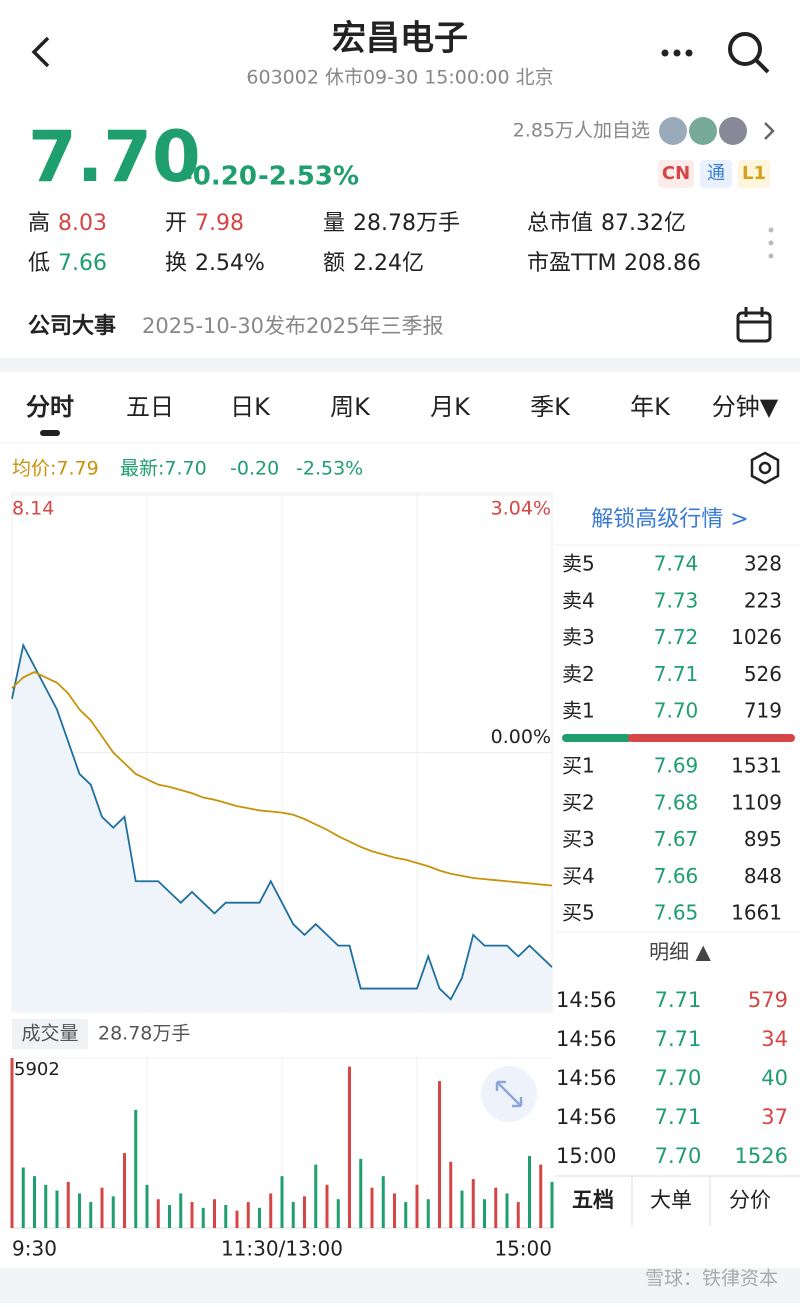  What do you see at coordinates (676, 876) in the screenshot?
I see `book-price: 7.66` at bounding box center [676, 876].